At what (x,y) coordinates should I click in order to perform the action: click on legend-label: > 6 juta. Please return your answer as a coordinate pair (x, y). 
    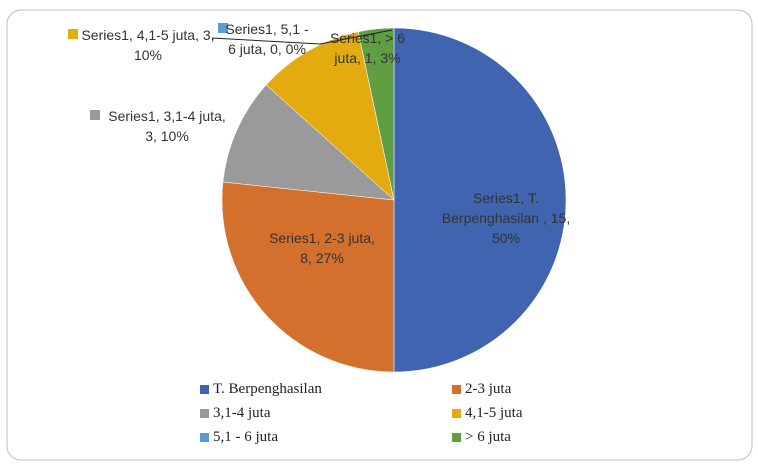
    Looking at the image, I should click on (488, 437).